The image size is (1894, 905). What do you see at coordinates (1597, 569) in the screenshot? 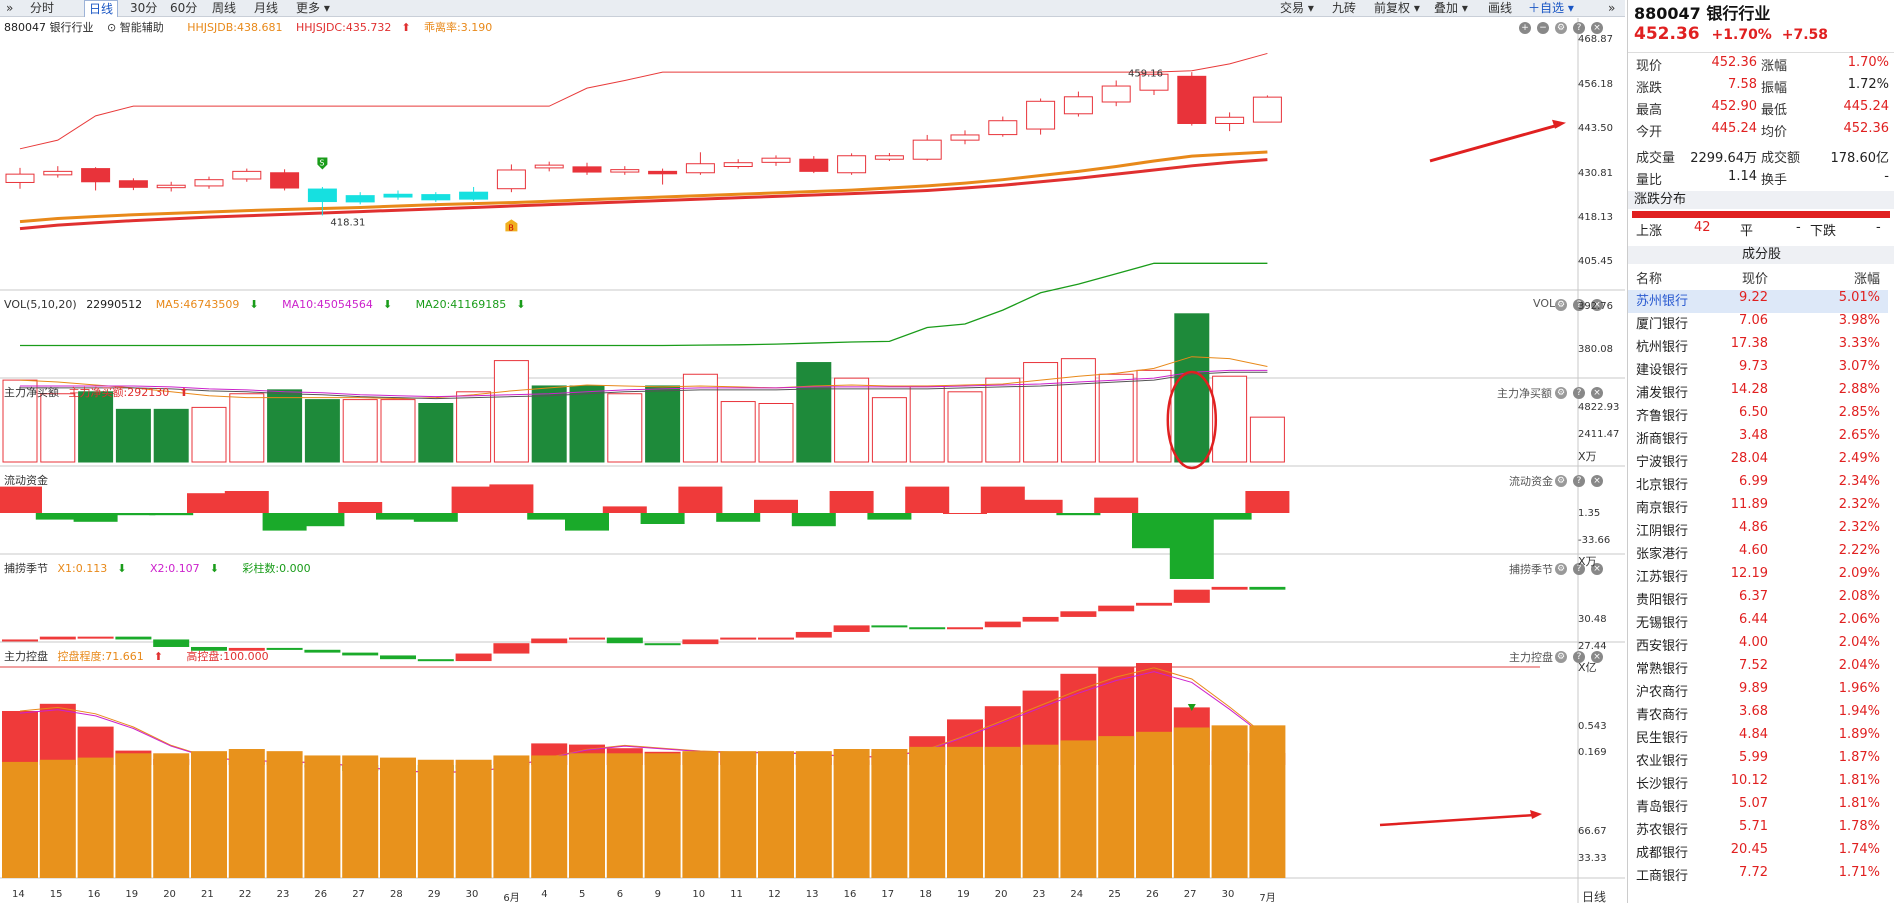
I see `catch-close-icon: ×` at bounding box center [1597, 569].